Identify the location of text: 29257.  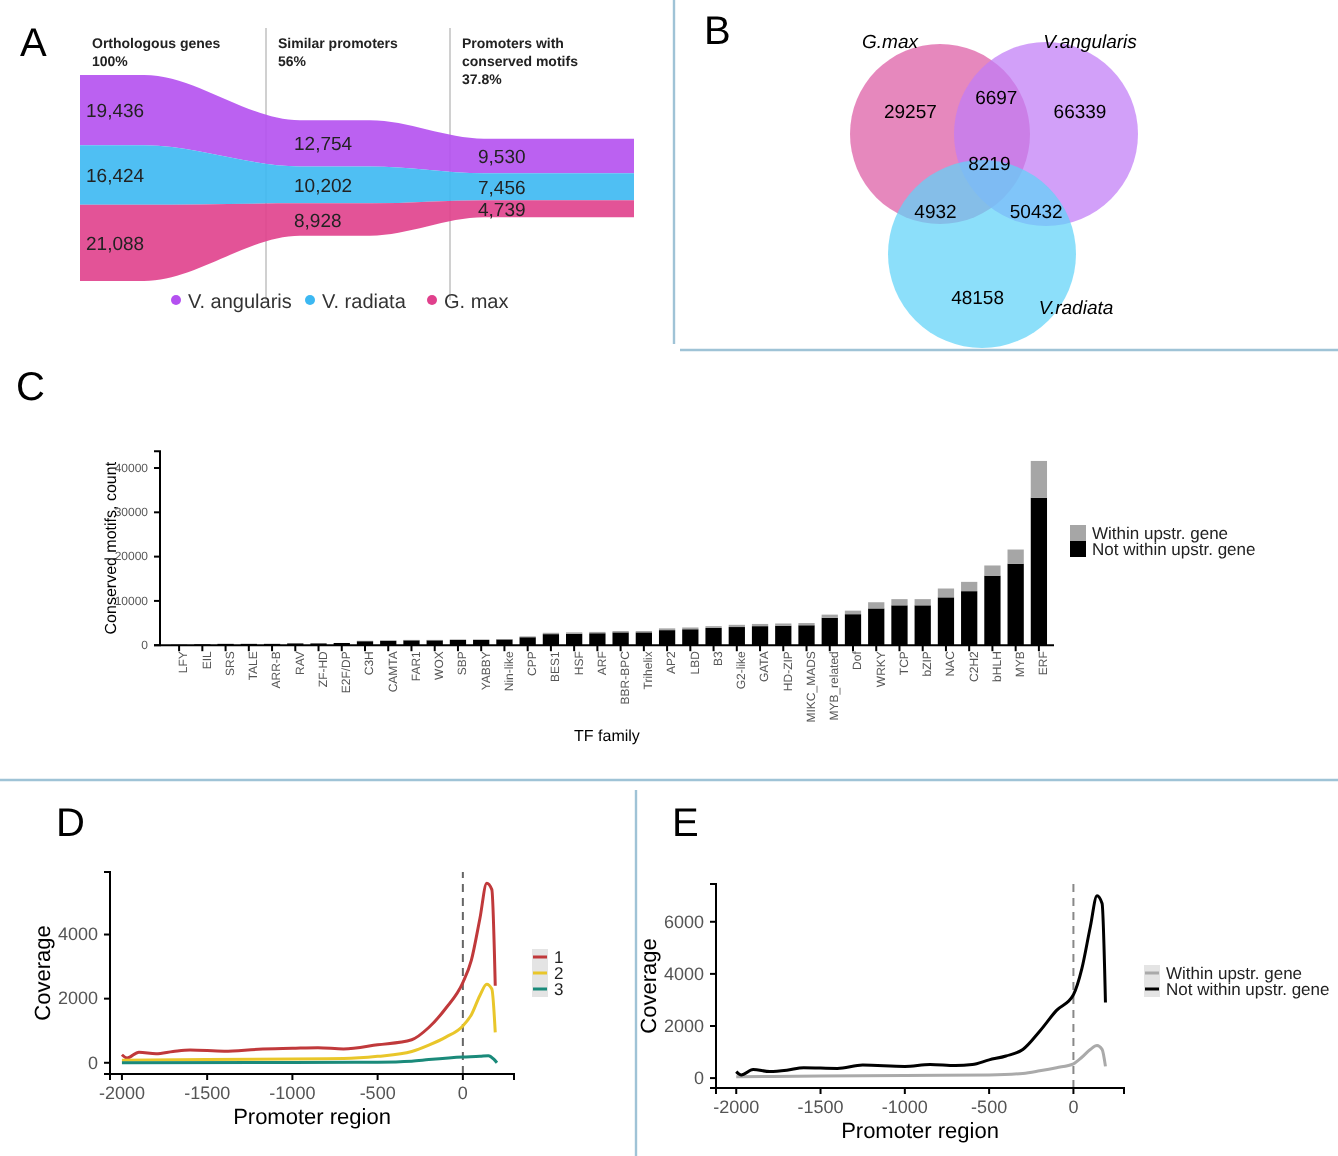
(910, 113).